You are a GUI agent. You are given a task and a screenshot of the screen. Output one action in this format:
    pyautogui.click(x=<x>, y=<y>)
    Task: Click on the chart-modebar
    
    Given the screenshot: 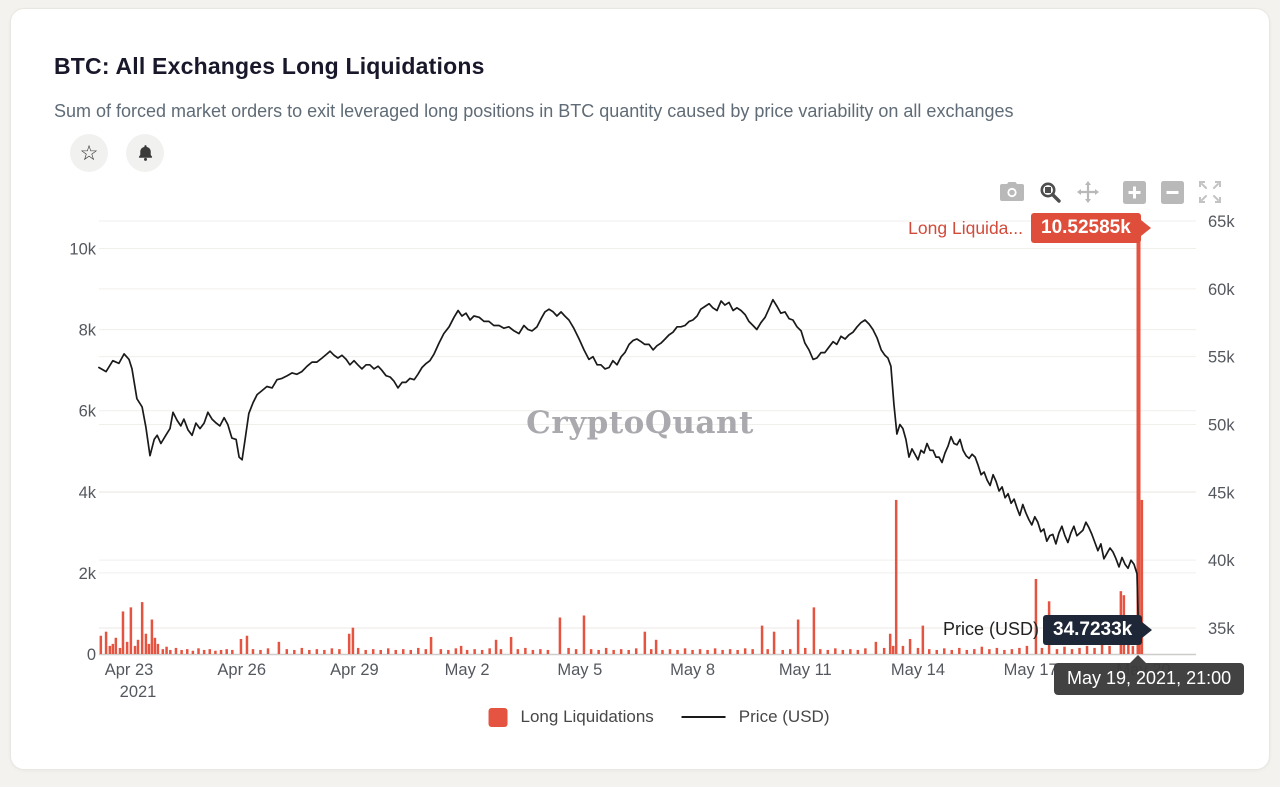 What is the action you would take?
    pyautogui.click(x=1111, y=192)
    